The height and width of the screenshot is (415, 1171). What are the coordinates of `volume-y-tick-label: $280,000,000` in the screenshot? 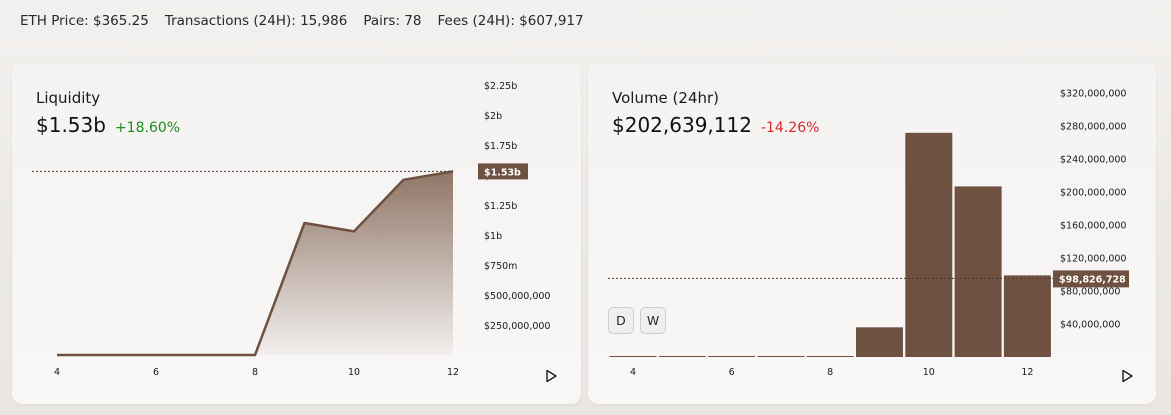 It's located at (1093, 127).